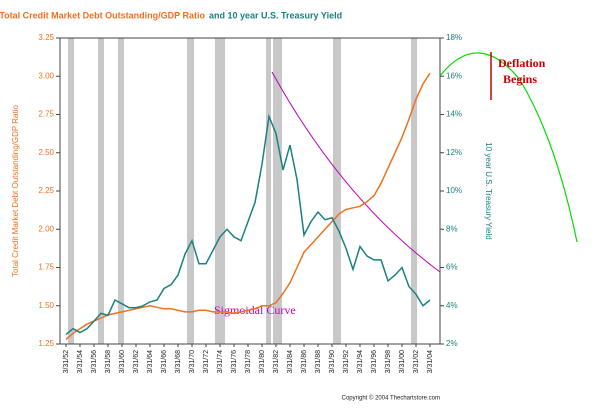 The height and width of the screenshot is (411, 600). I want to click on y2-tick-label: 10%, so click(454, 190).